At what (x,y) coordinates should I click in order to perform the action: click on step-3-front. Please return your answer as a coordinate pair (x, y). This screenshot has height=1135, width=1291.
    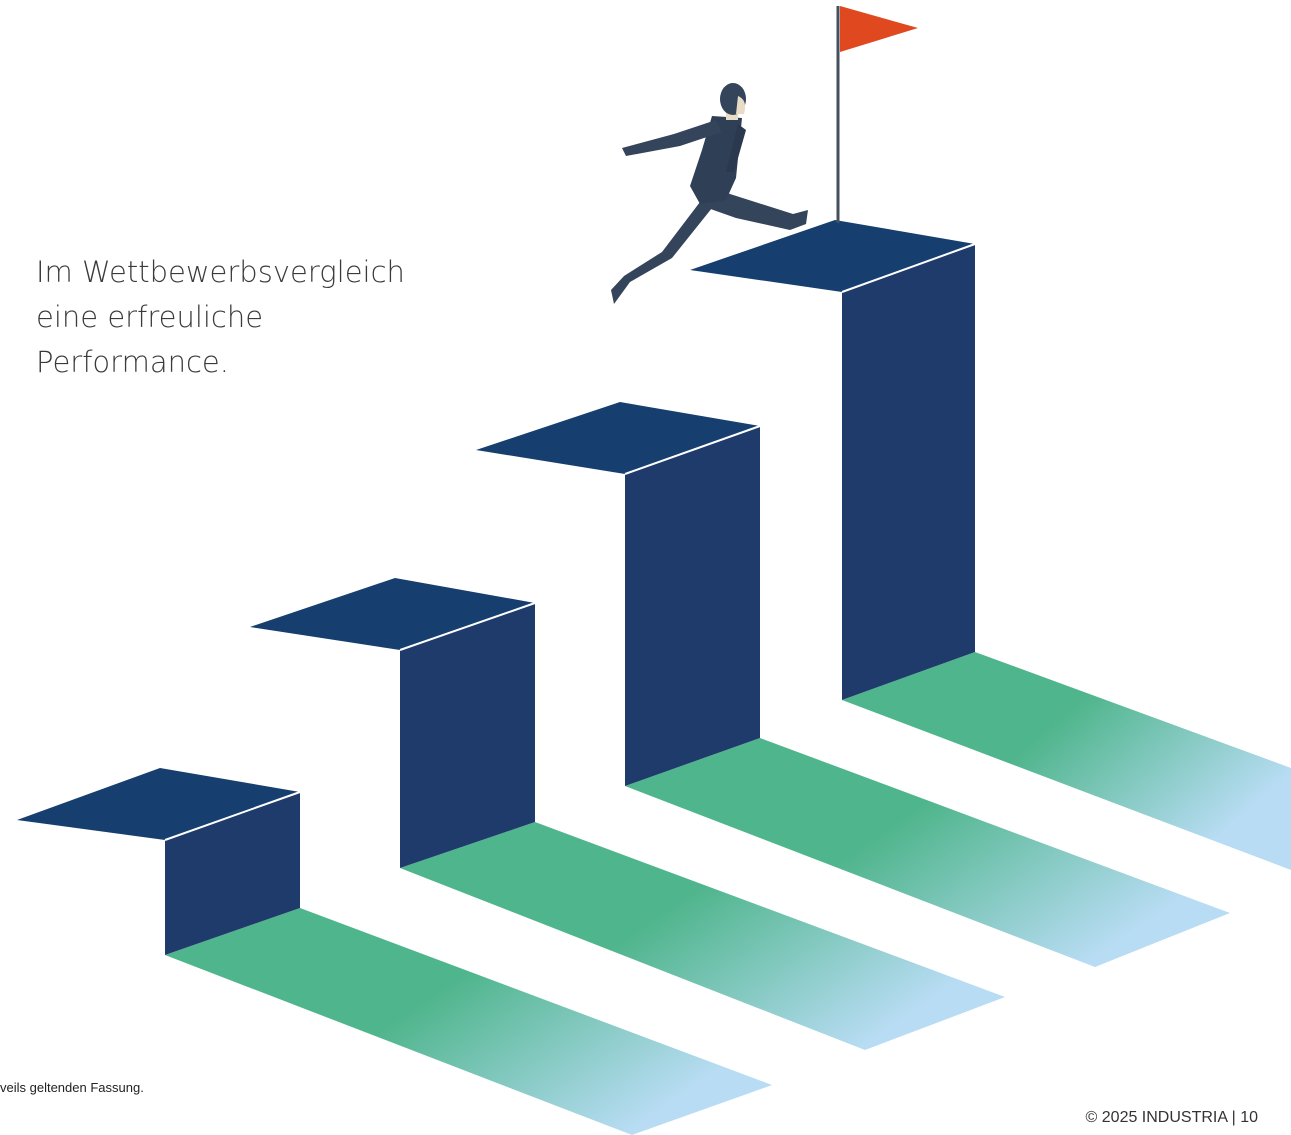
    Looking at the image, I should click on (692, 606).